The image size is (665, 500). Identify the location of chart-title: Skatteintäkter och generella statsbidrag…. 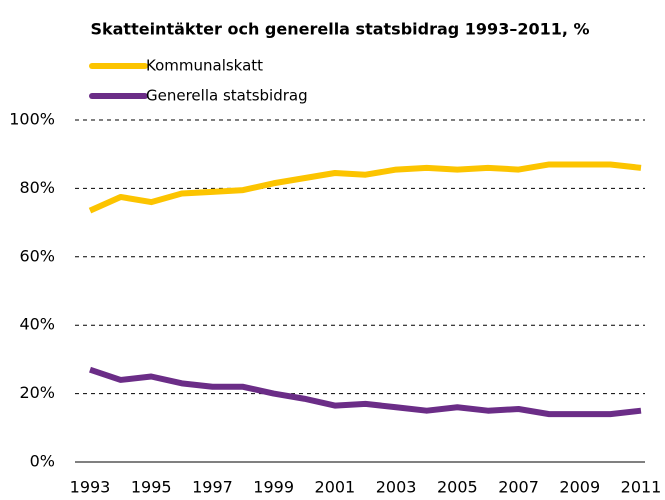
(339, 29).